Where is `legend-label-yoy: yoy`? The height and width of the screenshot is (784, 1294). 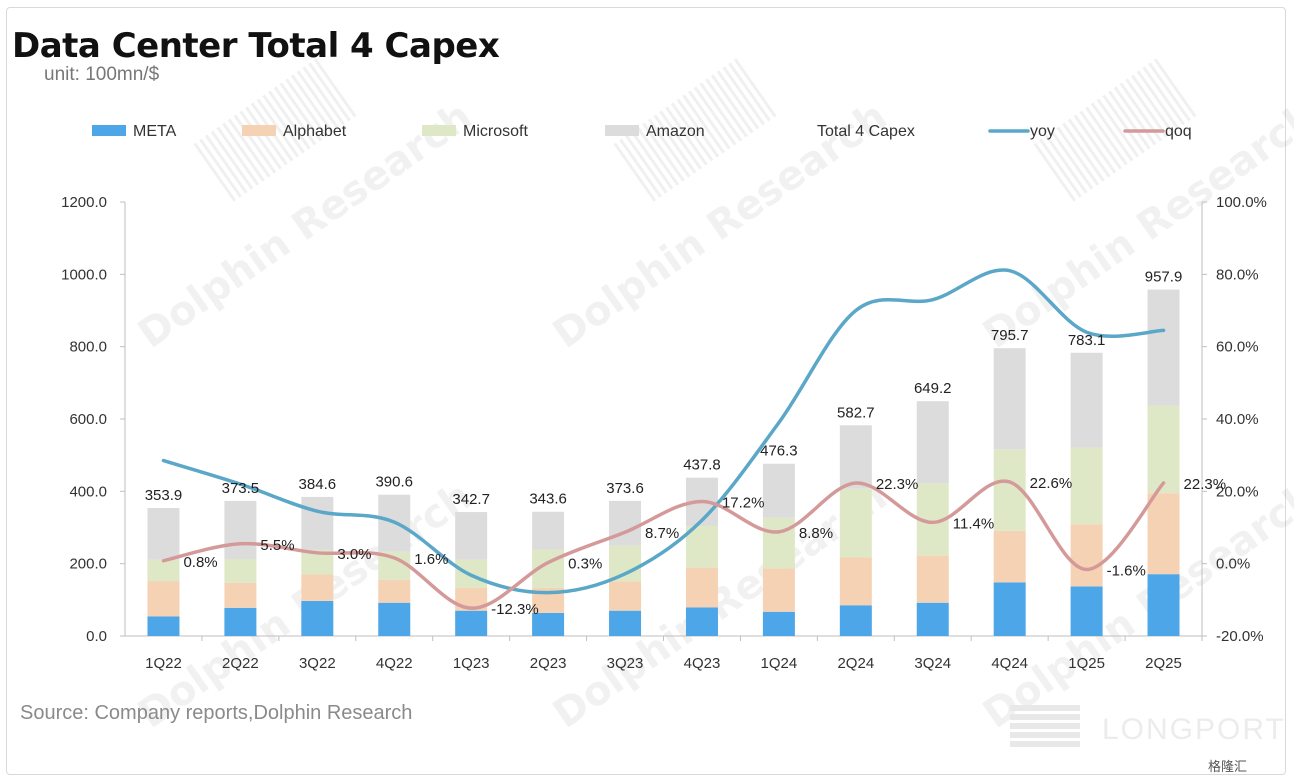
legend-label-yoy: yoy is located at coordinates (1042, 131).